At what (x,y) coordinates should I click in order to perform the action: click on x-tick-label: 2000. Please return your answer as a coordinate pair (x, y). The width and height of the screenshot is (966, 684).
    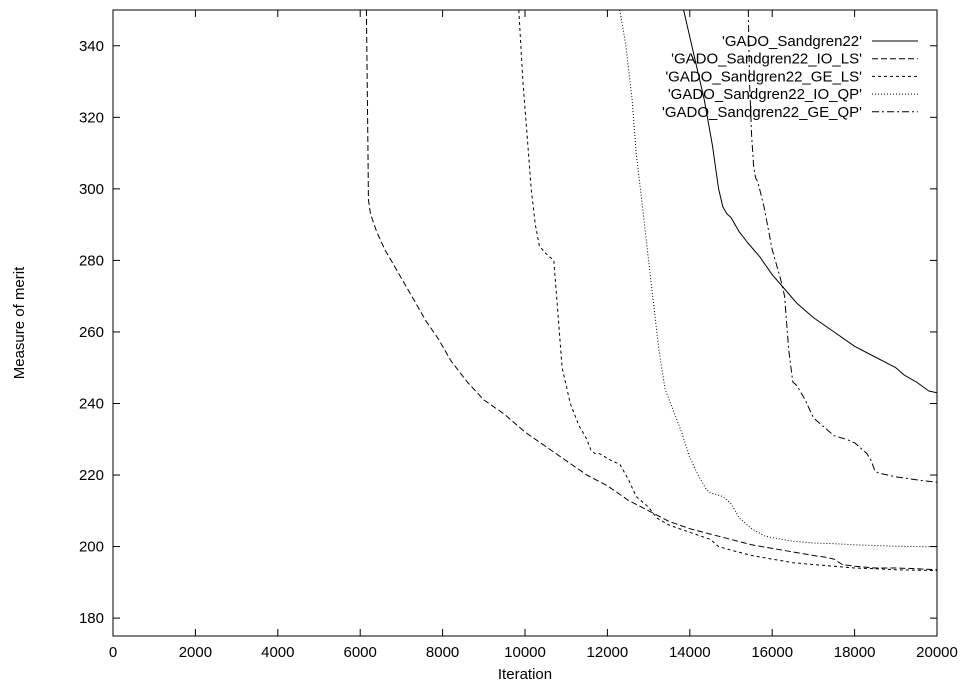
    Looking at the image, I should click on (195, 652).